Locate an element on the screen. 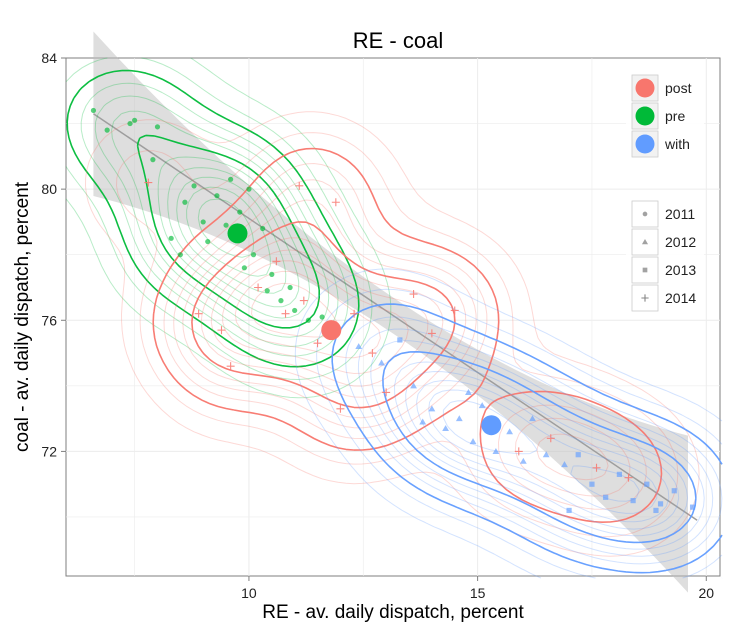  legend-shape-2012 is located at coordinates (645, 241).